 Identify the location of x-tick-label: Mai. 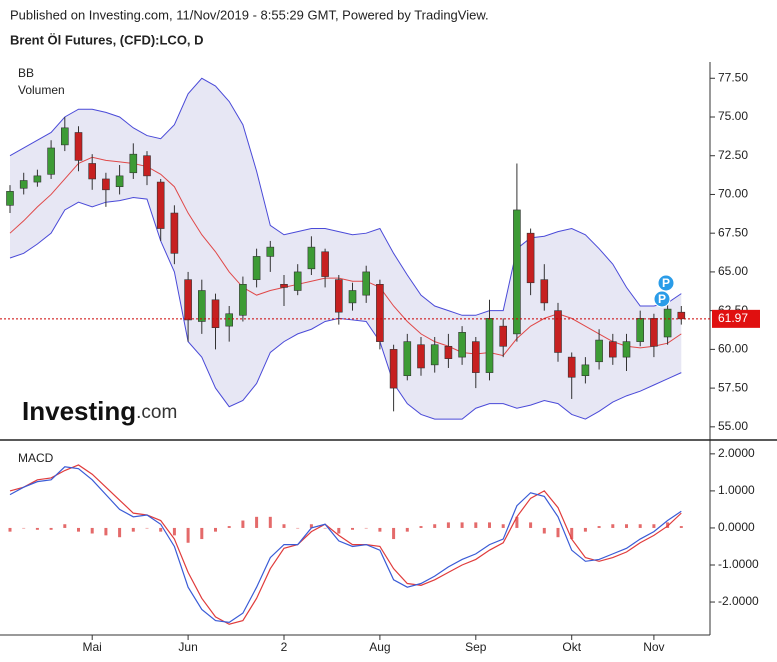
(92, 647).